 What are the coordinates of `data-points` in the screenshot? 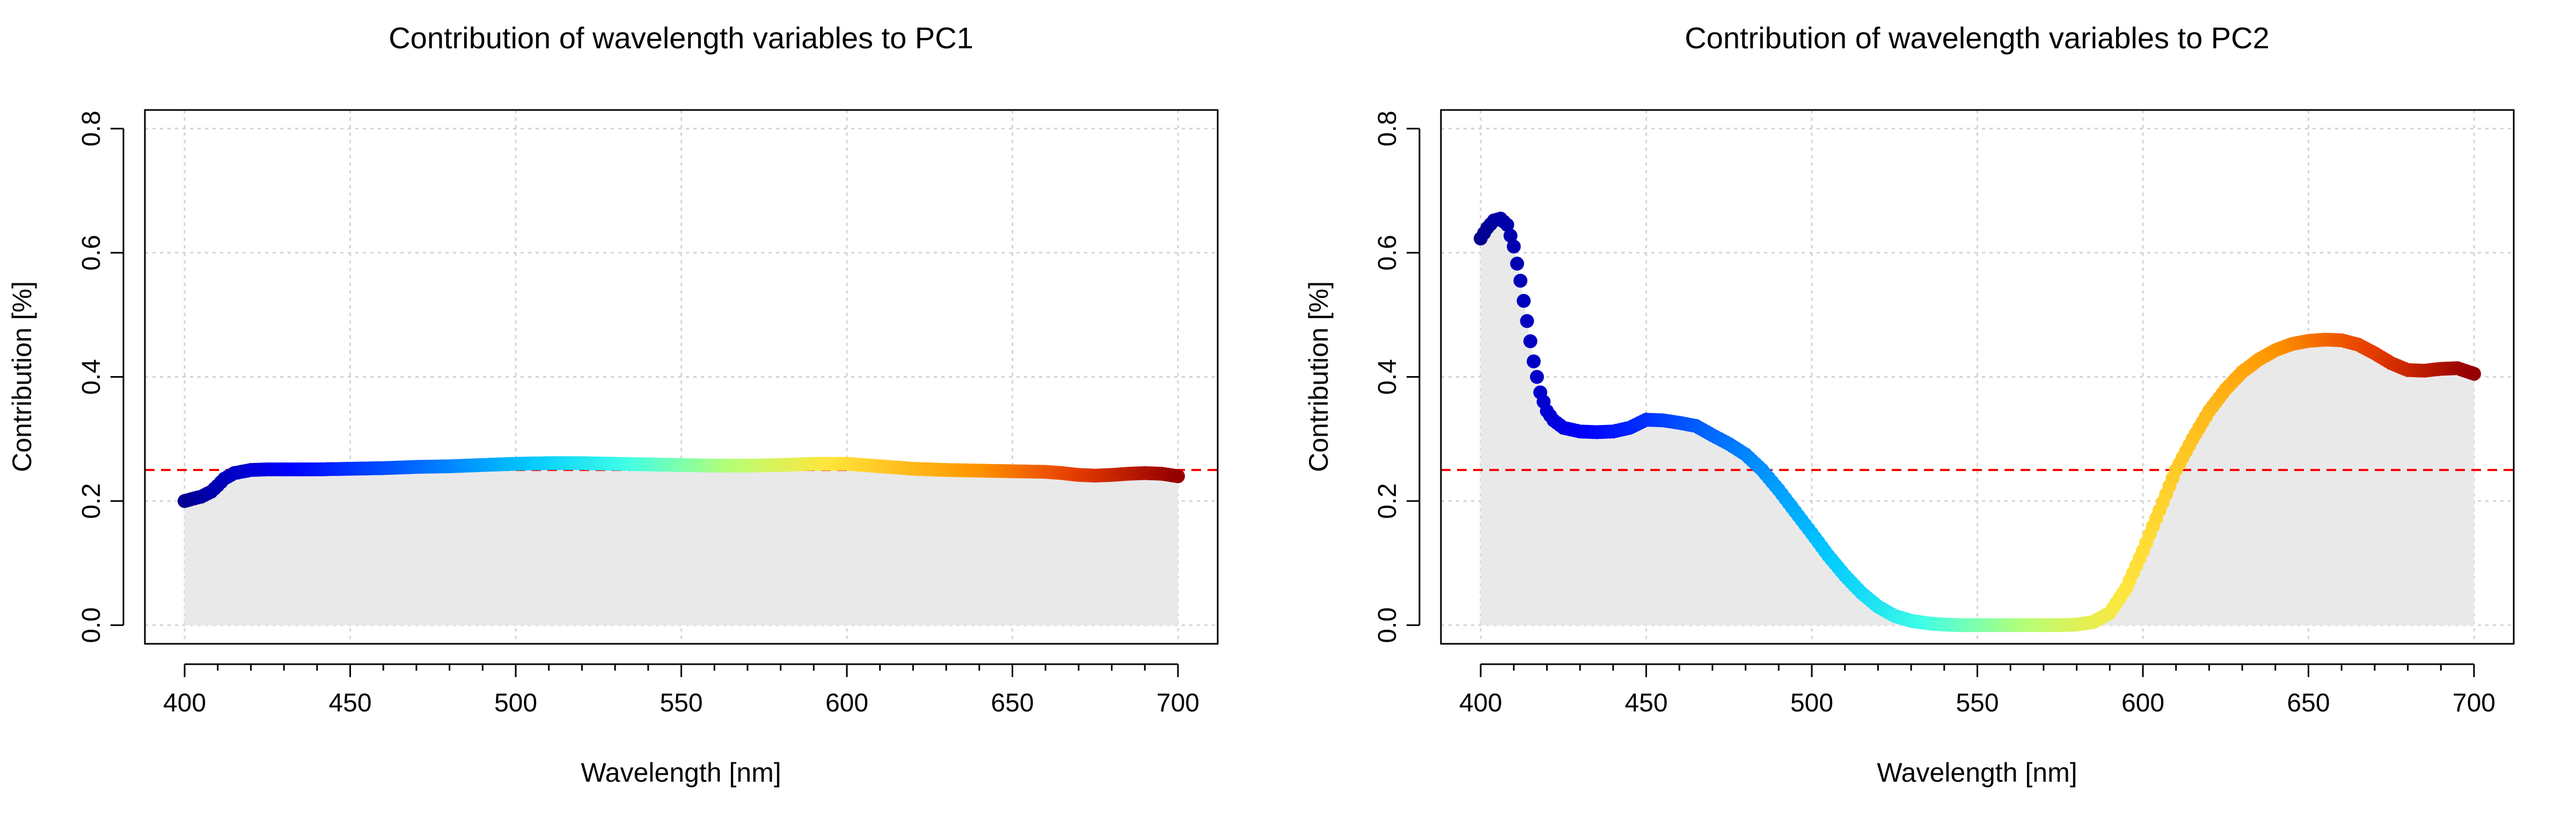 It's located at (681, 482).